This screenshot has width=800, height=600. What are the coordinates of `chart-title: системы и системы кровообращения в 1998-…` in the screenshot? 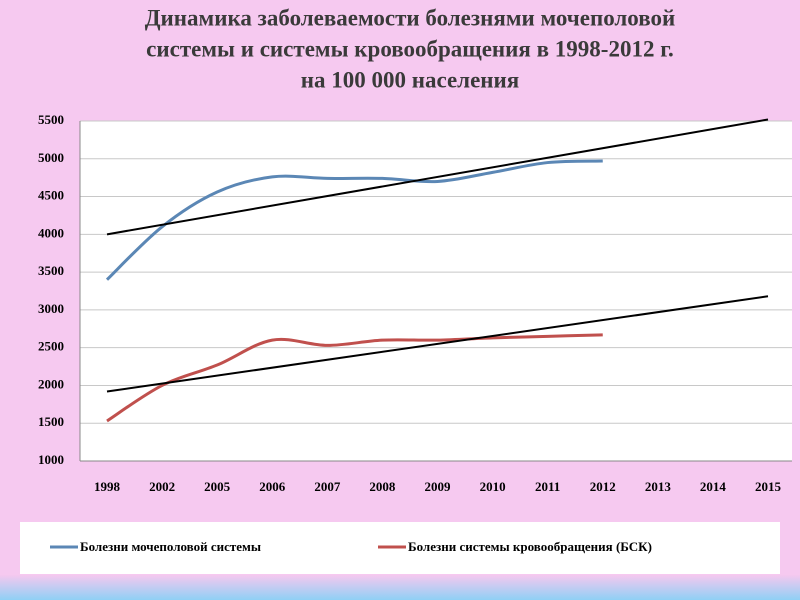 It's located at (410, 48).